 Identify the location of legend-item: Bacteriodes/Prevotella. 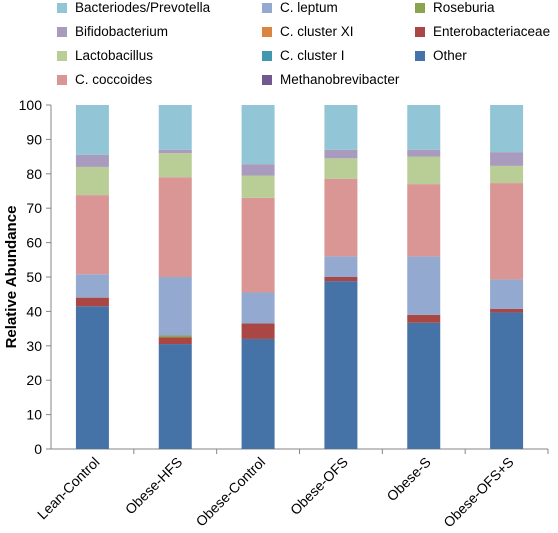
(133, 7).